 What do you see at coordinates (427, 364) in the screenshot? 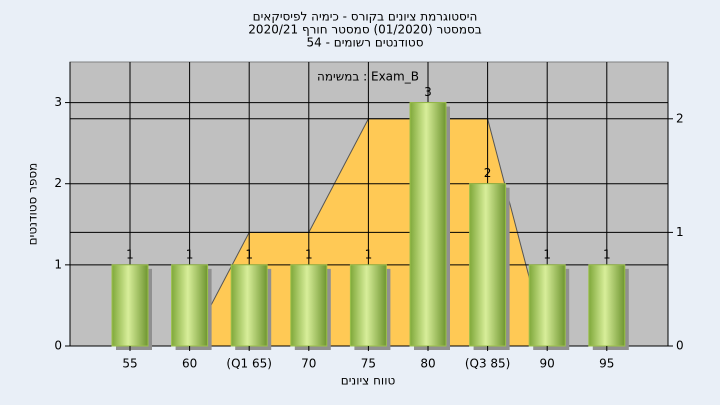
I see `x-tick-label: 80` at bounding box center [427, 364].